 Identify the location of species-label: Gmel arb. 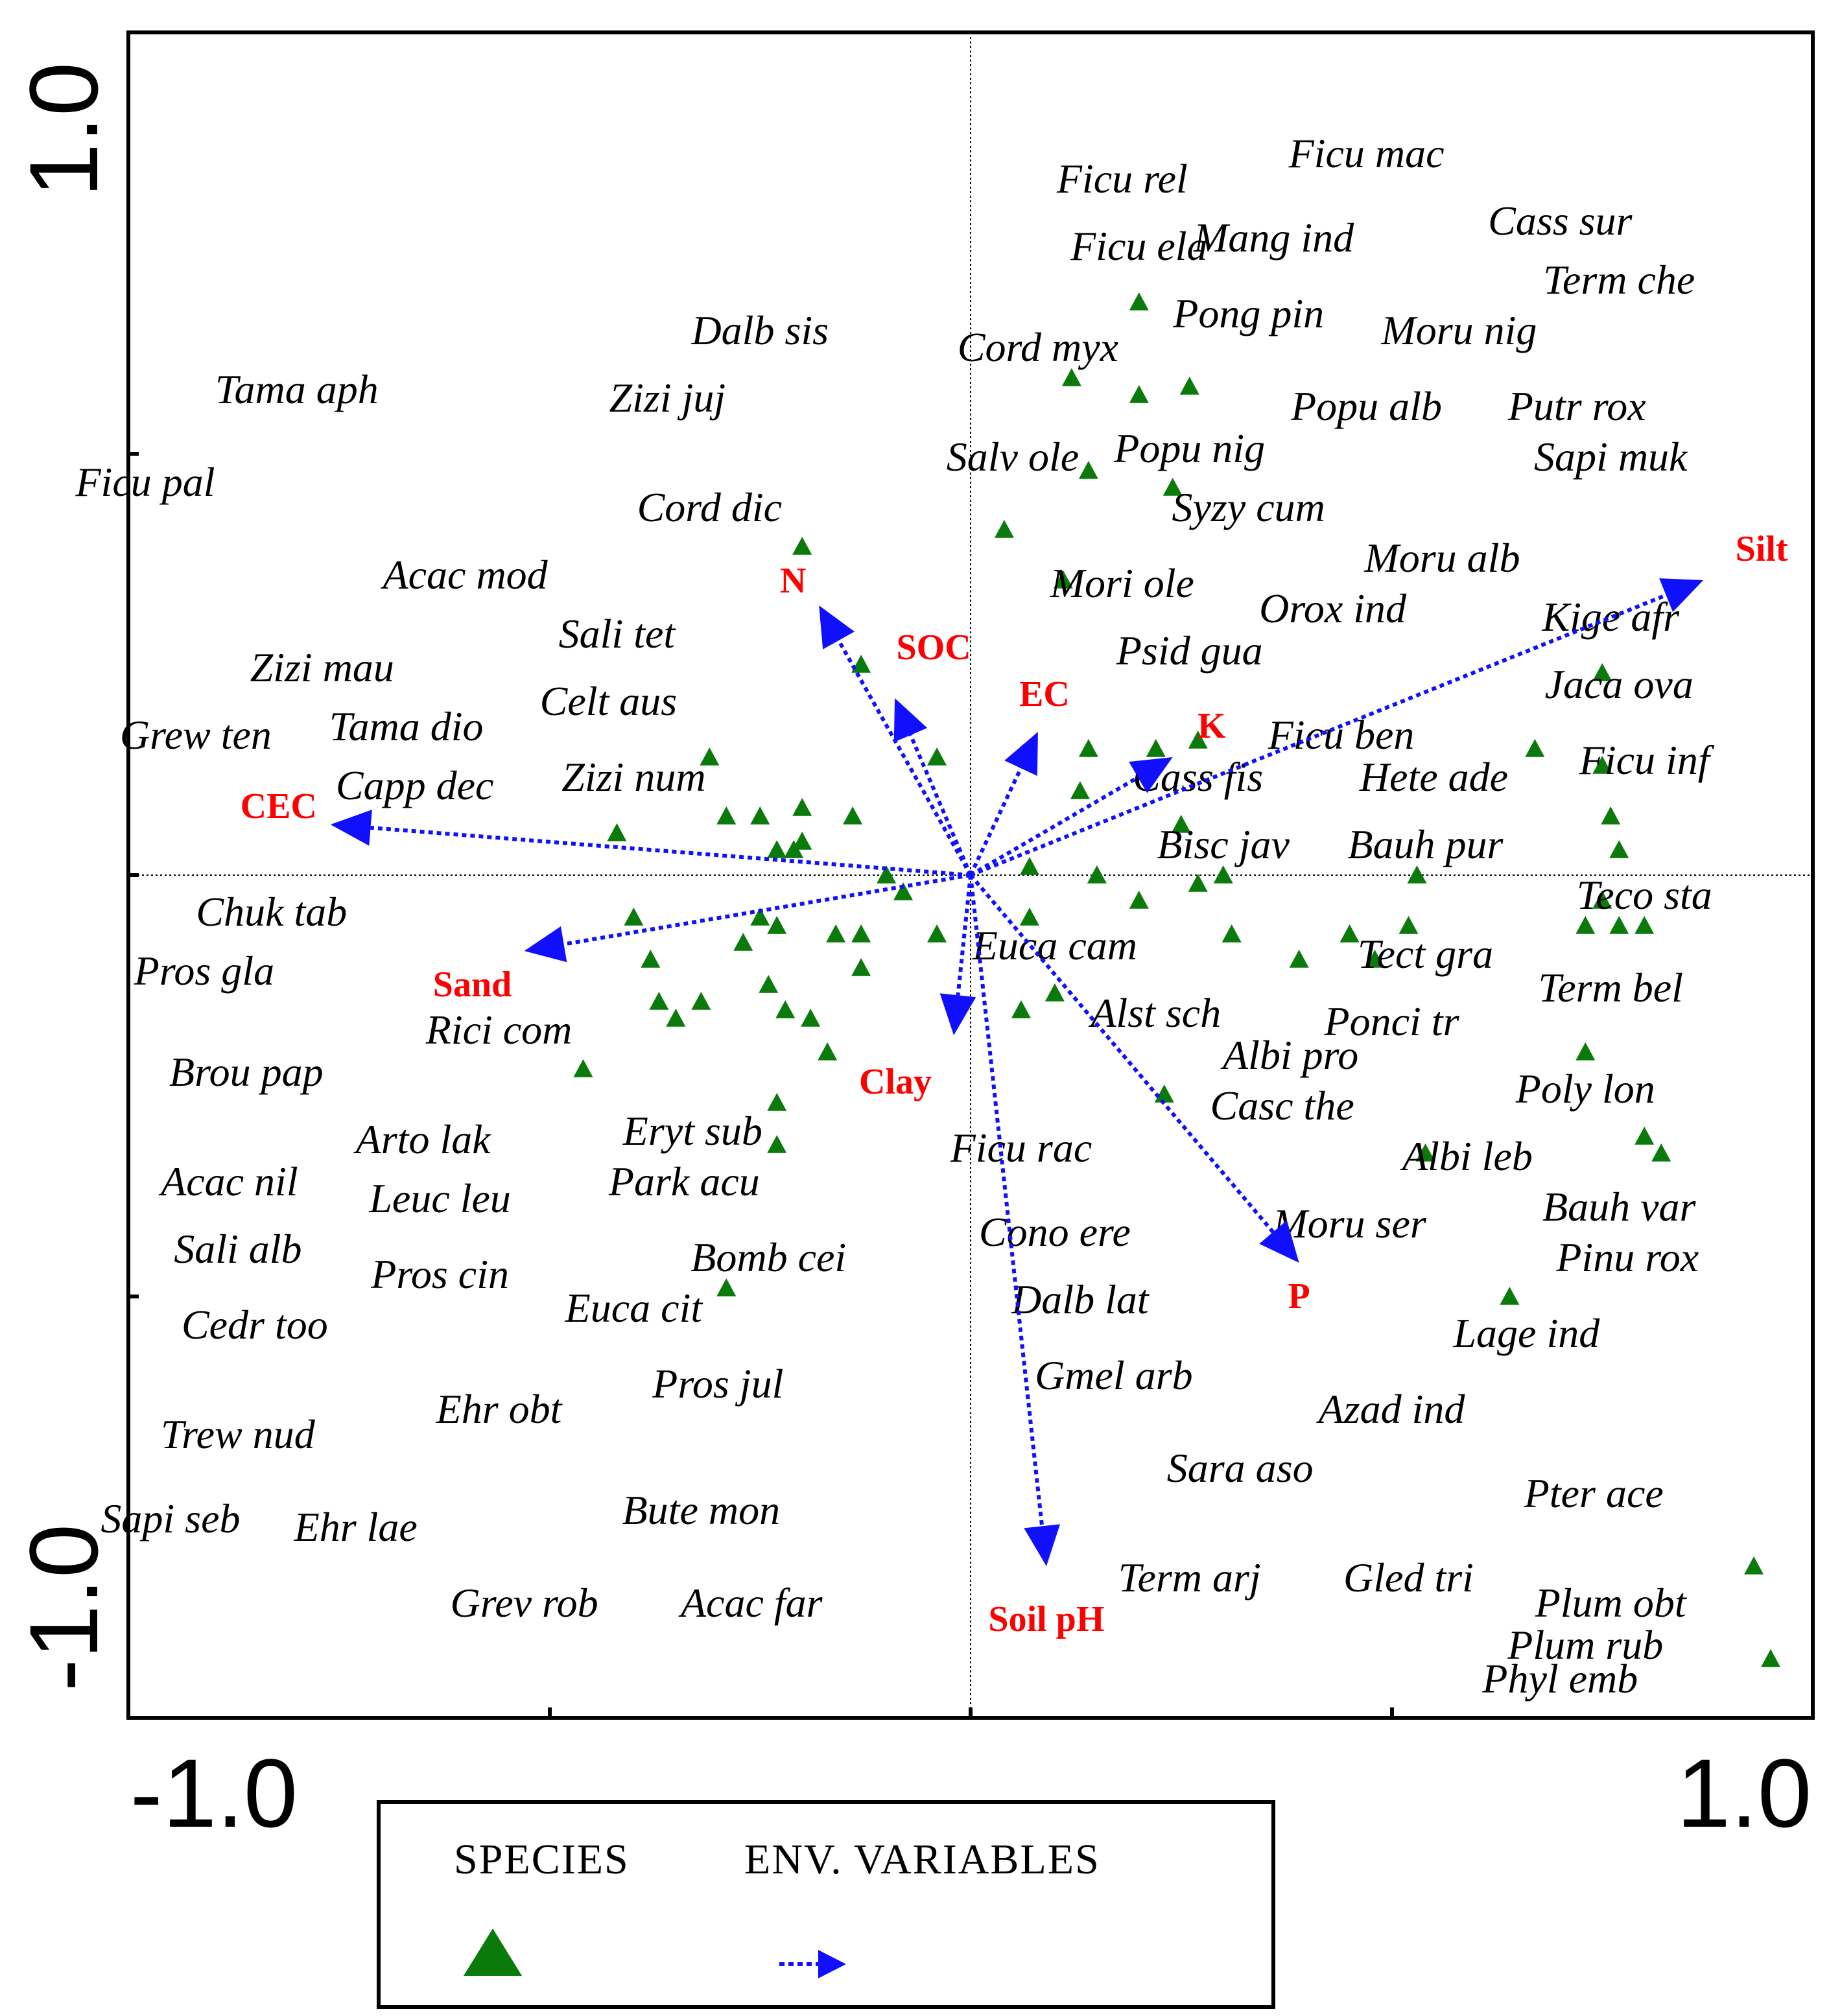
(1114, 1375).